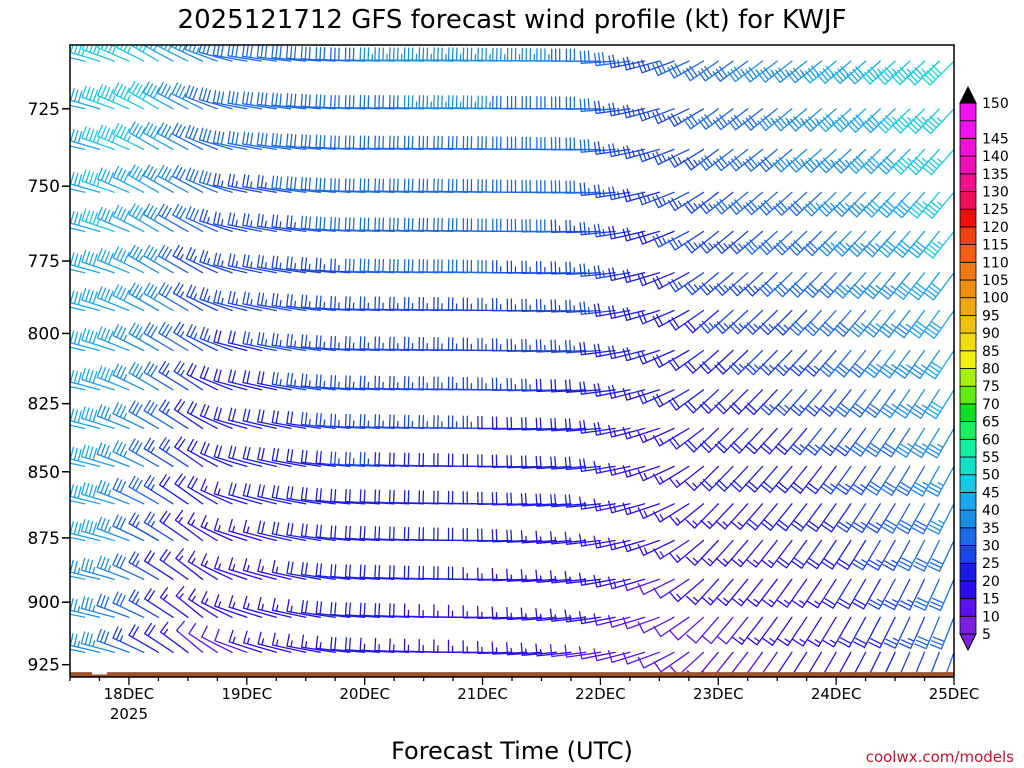 The height and width of the screenshot is (768, 1024). What do you see at coordinates (44, 262) in the screenshot?
I see `y-tick-label: 775` at bounding box center [44, 262].